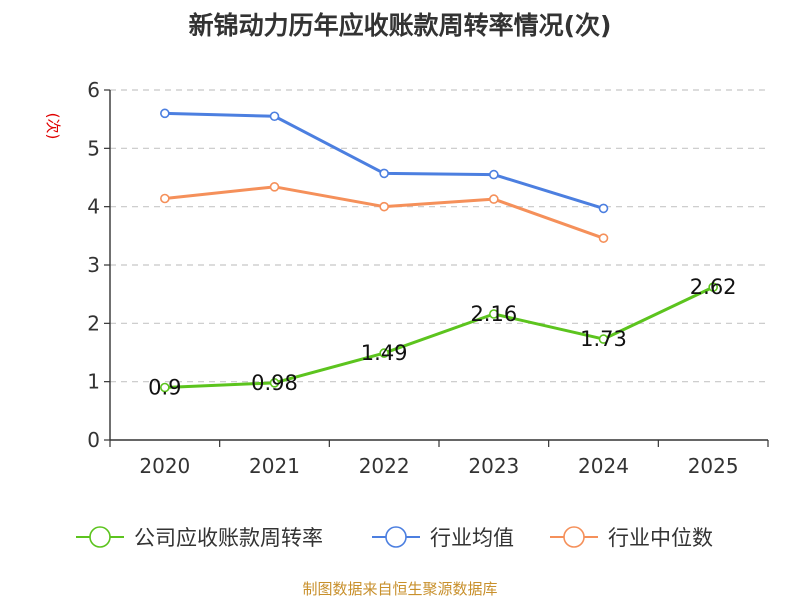  Describe the element at coordinates (164, 466) in the screenshot. I see `x-tick-label: 2020` at that location.